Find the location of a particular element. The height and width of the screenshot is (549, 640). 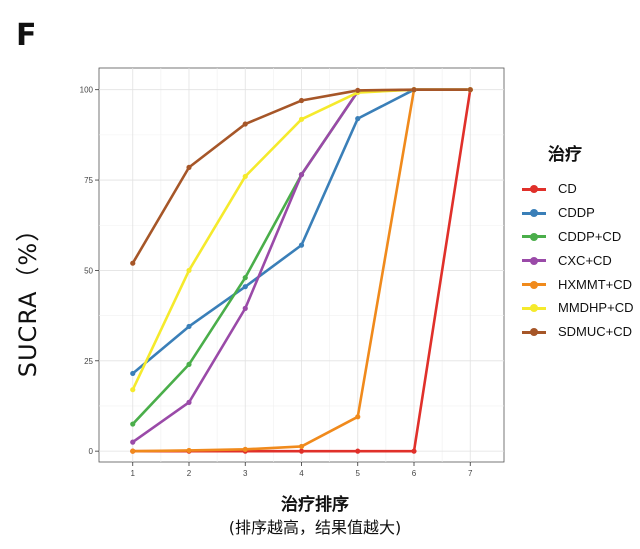

legend-label: HXMMT+CD is located at coordinates (595, 284).